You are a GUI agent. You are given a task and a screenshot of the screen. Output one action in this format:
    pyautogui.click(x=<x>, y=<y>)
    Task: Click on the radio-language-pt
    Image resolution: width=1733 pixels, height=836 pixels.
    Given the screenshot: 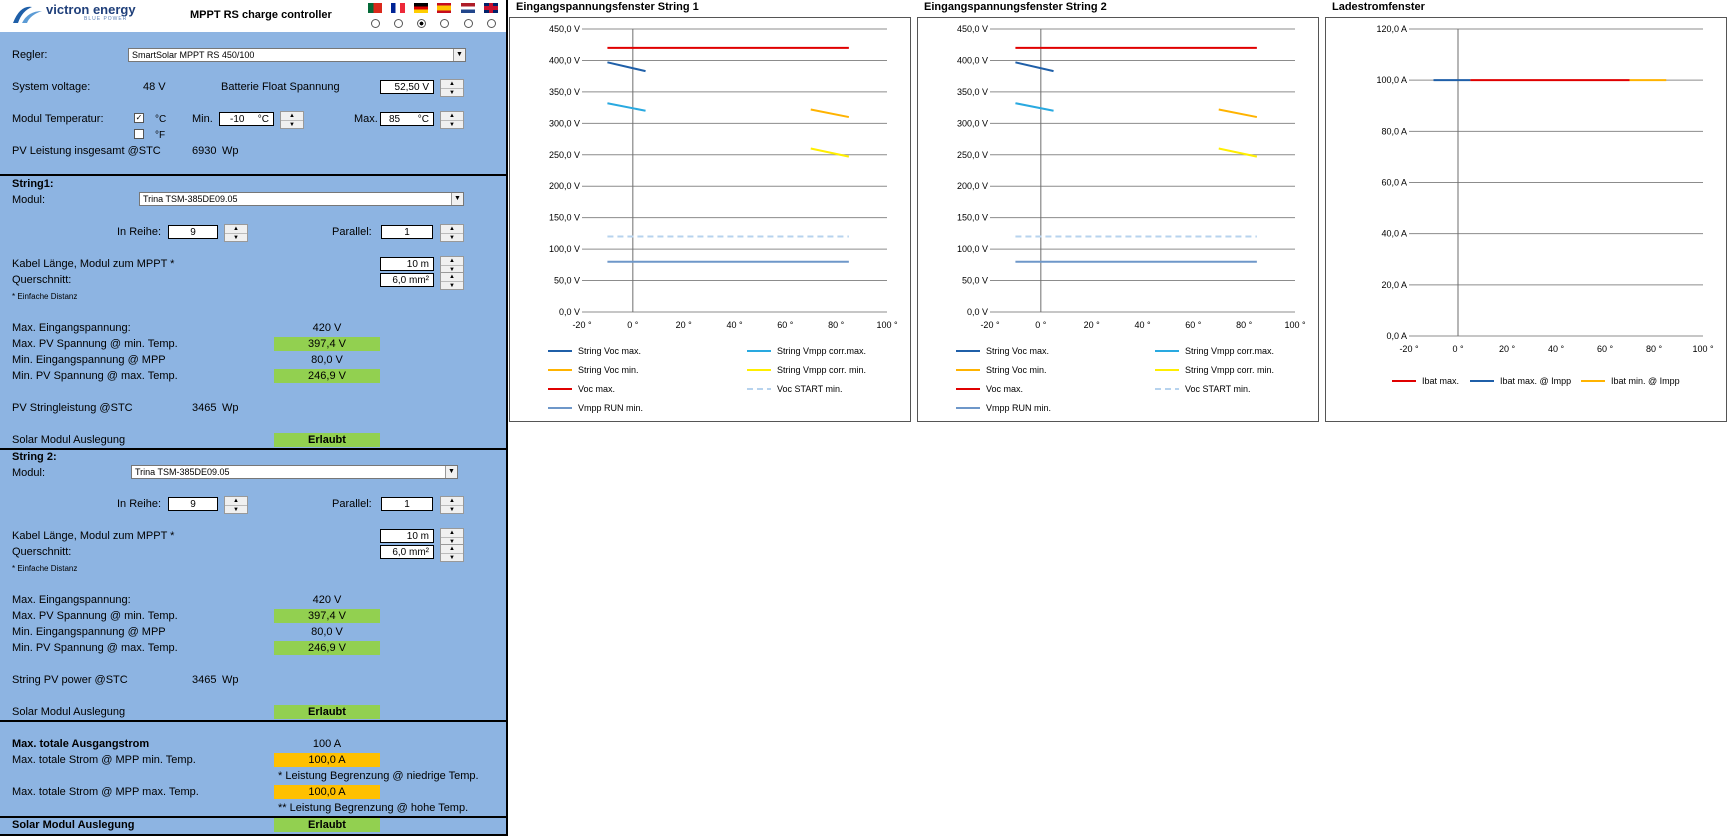 What is the action you would take?
    pyautogui.click(x=375, y=23)
    